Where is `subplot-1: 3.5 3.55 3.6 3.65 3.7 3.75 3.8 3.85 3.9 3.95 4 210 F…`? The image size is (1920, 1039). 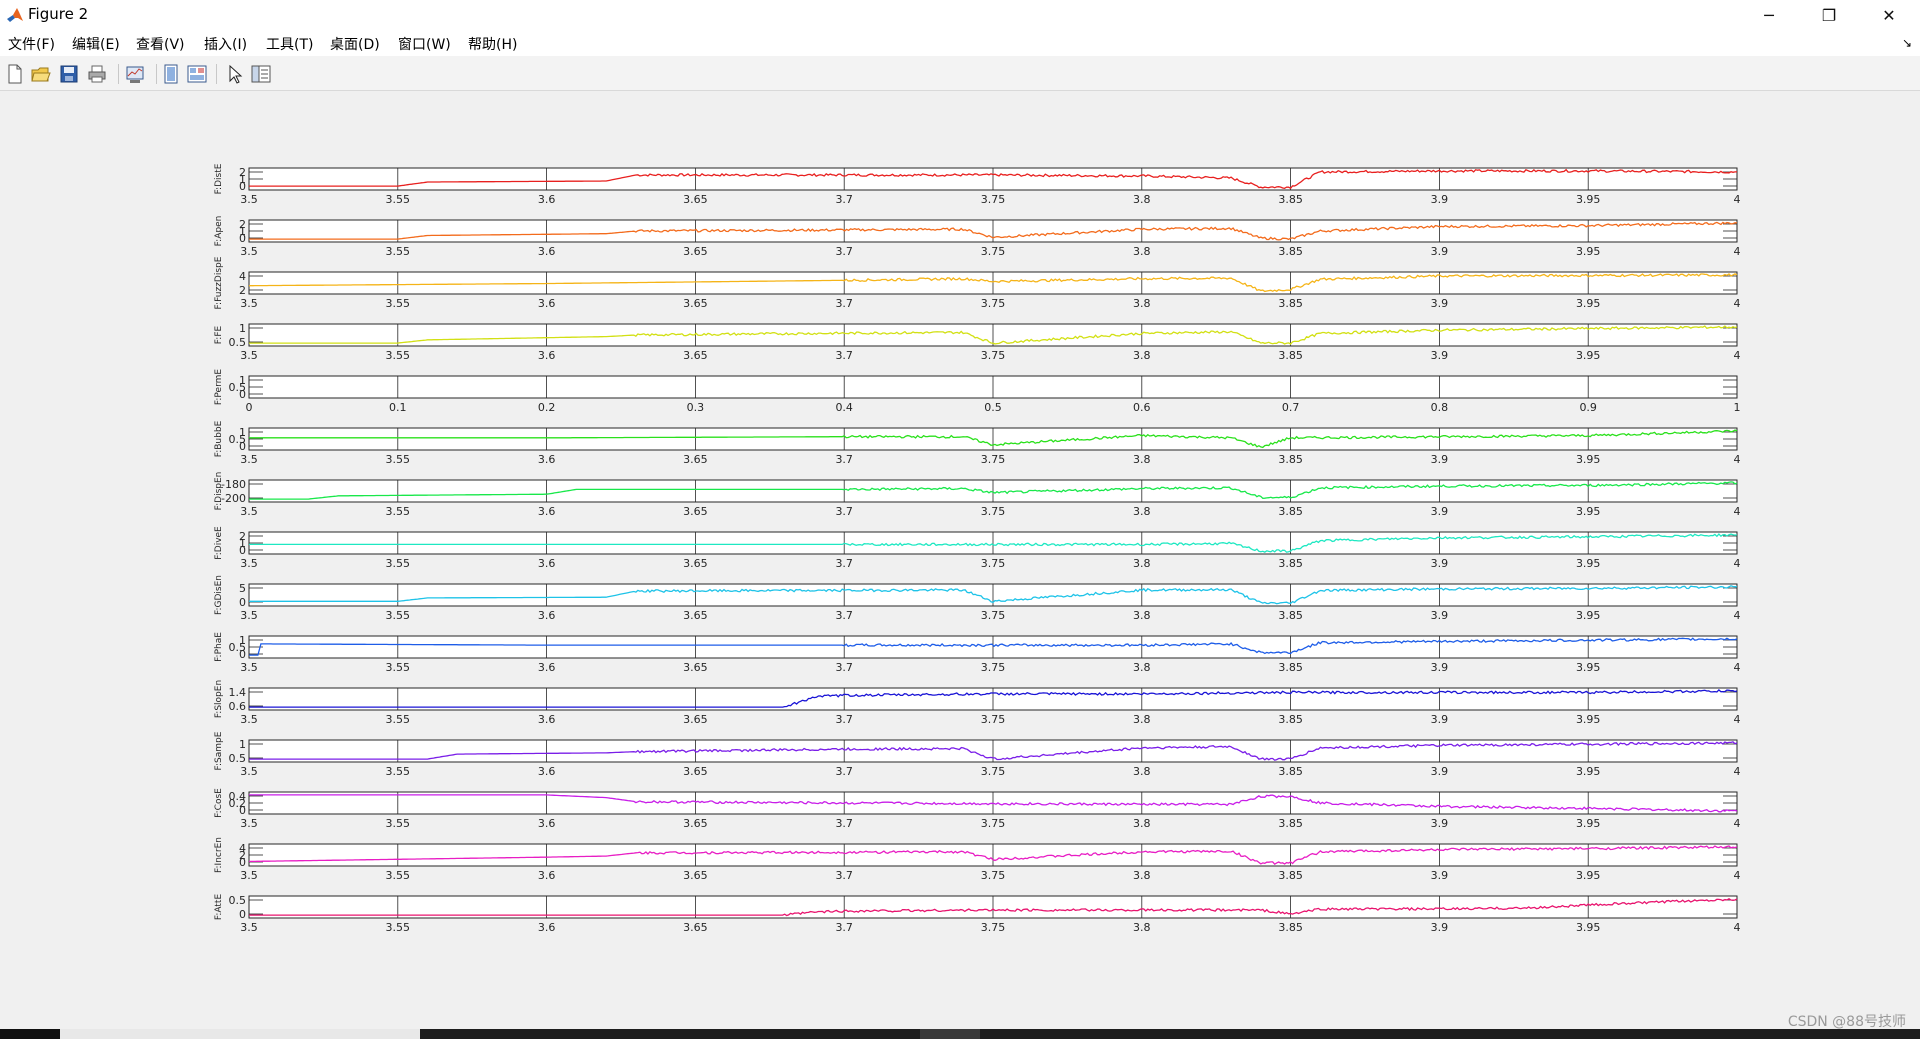
subplot-1: 3.5 3.55 3.6 3.65 3.7 3.75 3.8 3.85 3.9 3.95 4 210 F… is located at coordinates (977, 184).